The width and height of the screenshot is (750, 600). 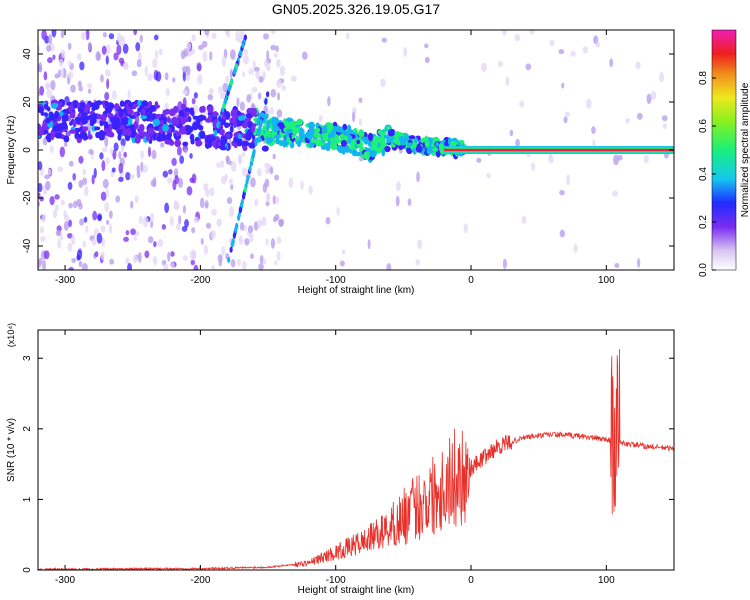 I want to click on colorbar-label: Normalized spectral amplitude, so click(x=745, y=149).